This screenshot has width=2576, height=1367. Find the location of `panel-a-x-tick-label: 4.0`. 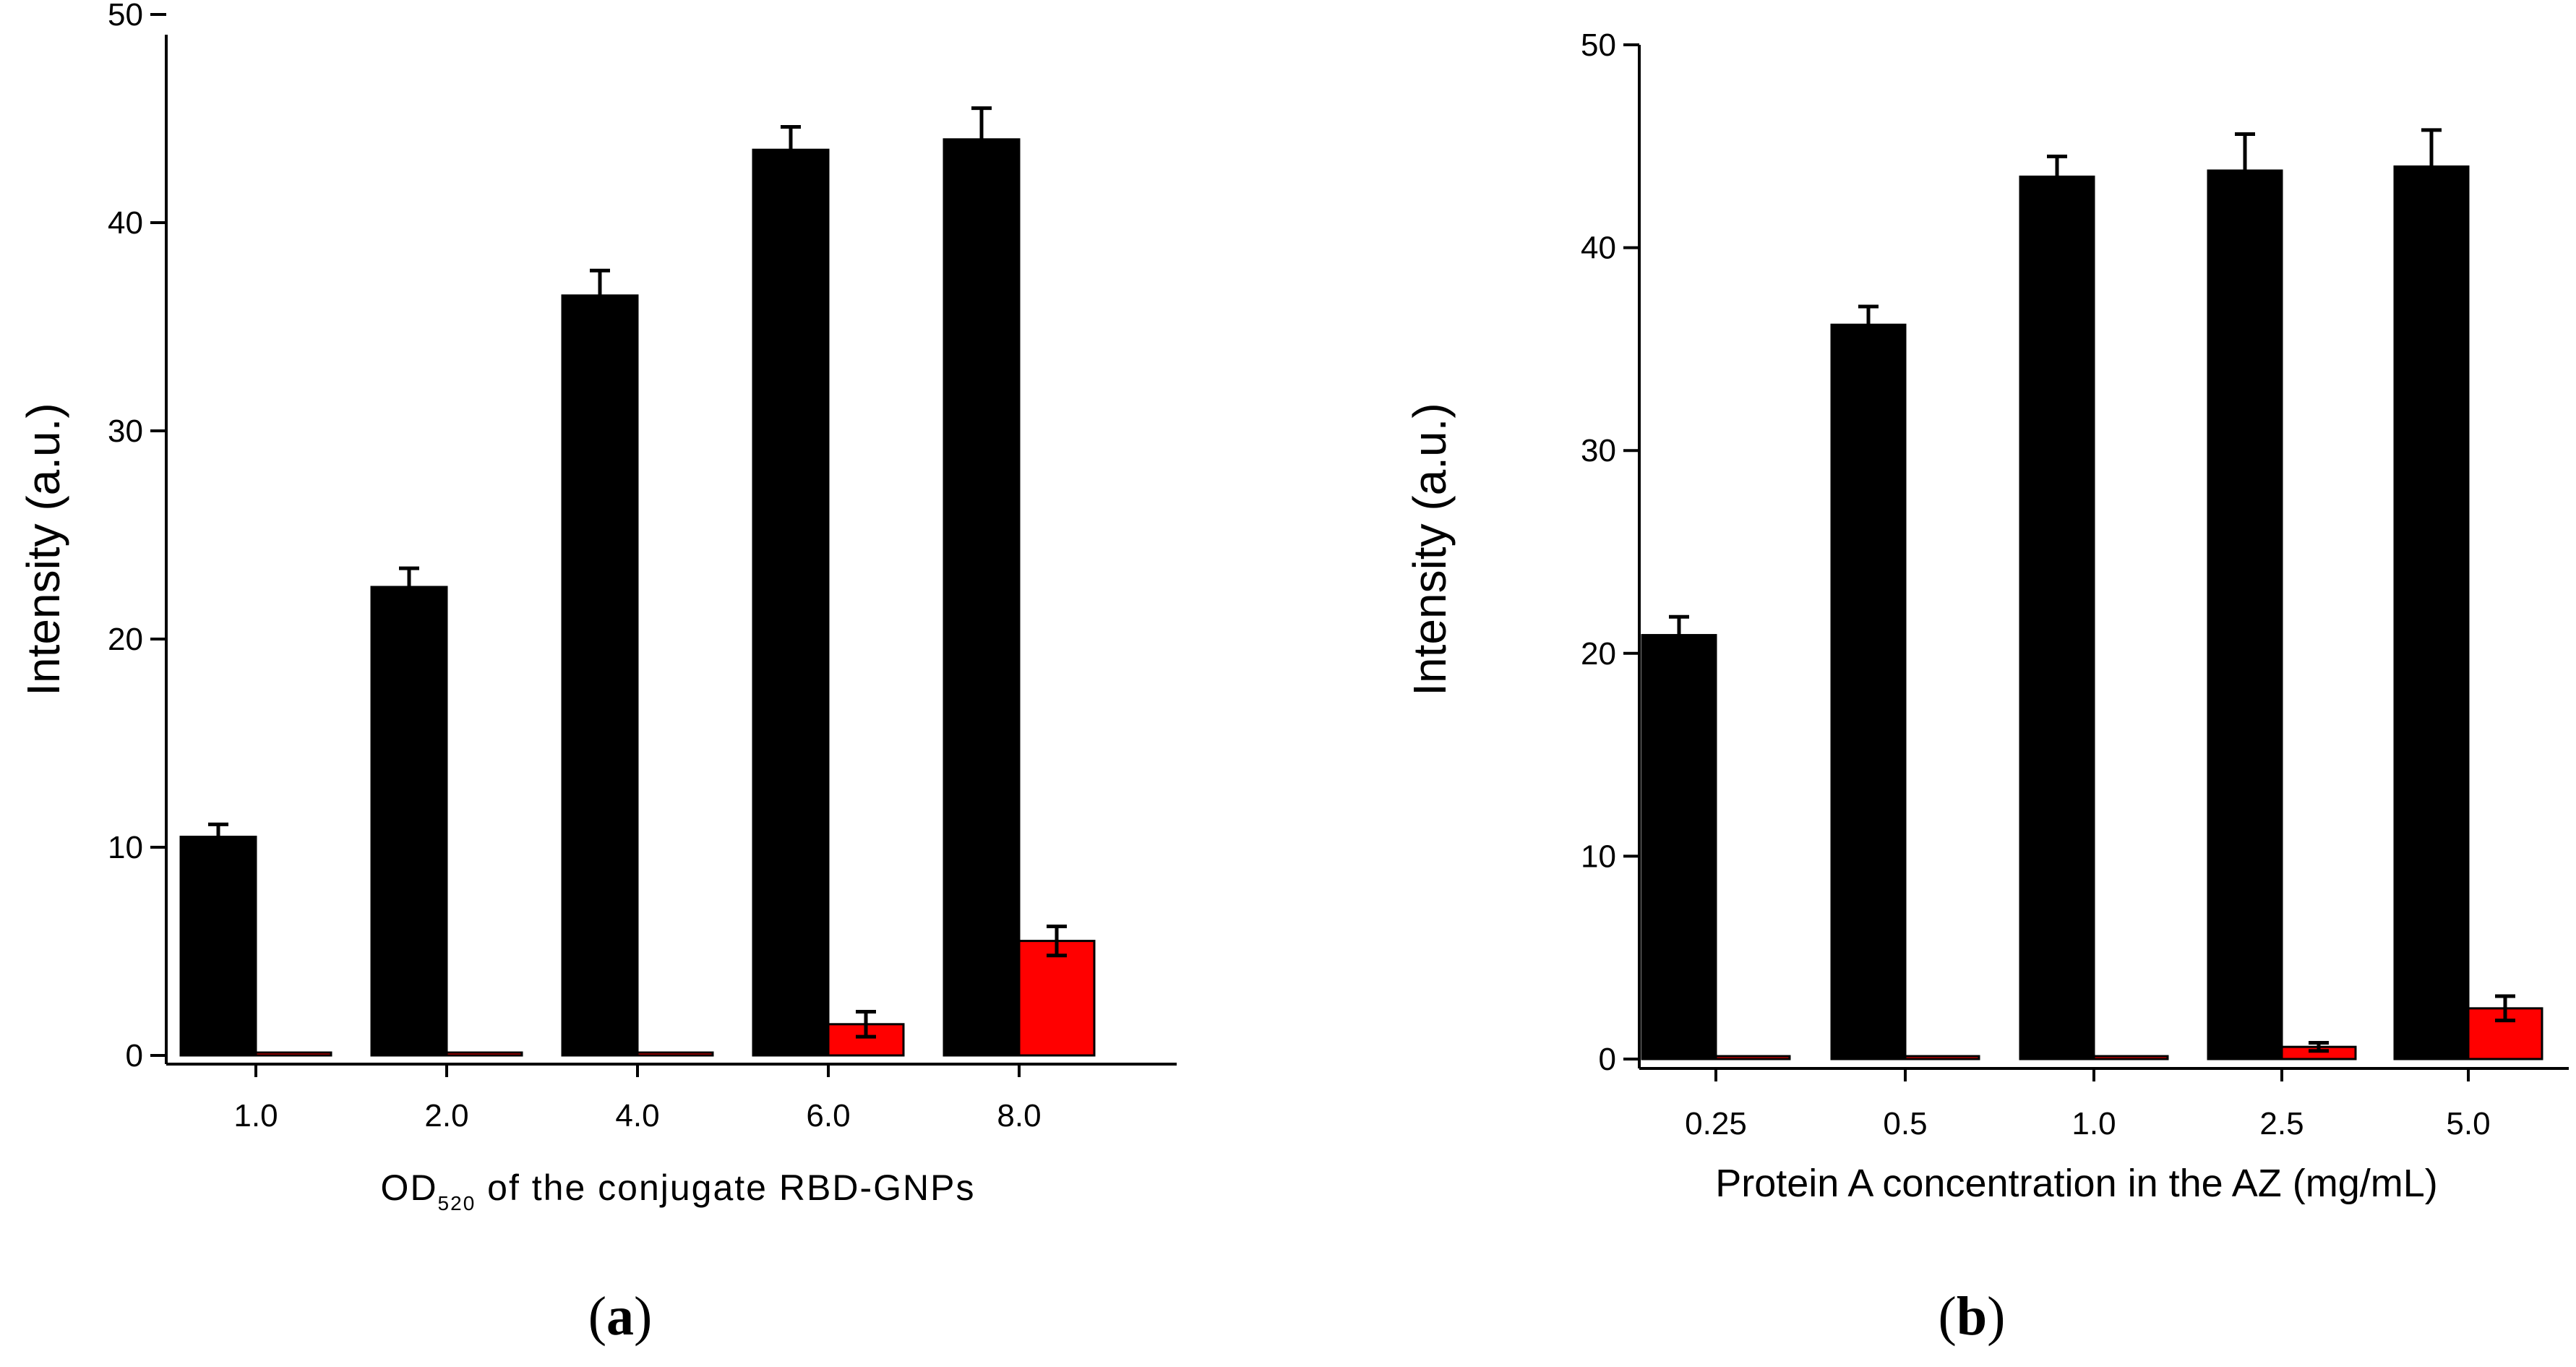

panel-a-x-tick-label: 4.0 is located at coordinates (637, 1116).